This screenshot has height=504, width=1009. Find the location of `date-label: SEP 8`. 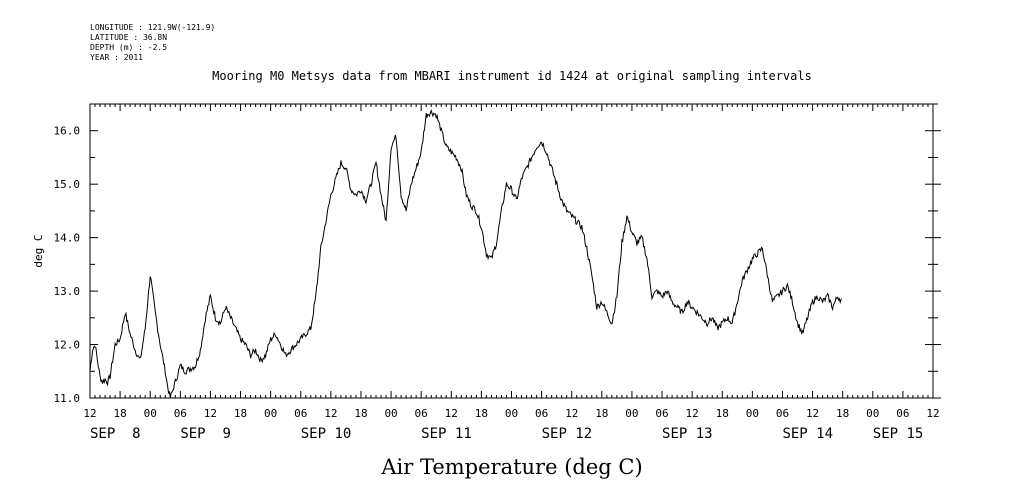

date-label: SEP 8 is located at coordinates (115, 434).